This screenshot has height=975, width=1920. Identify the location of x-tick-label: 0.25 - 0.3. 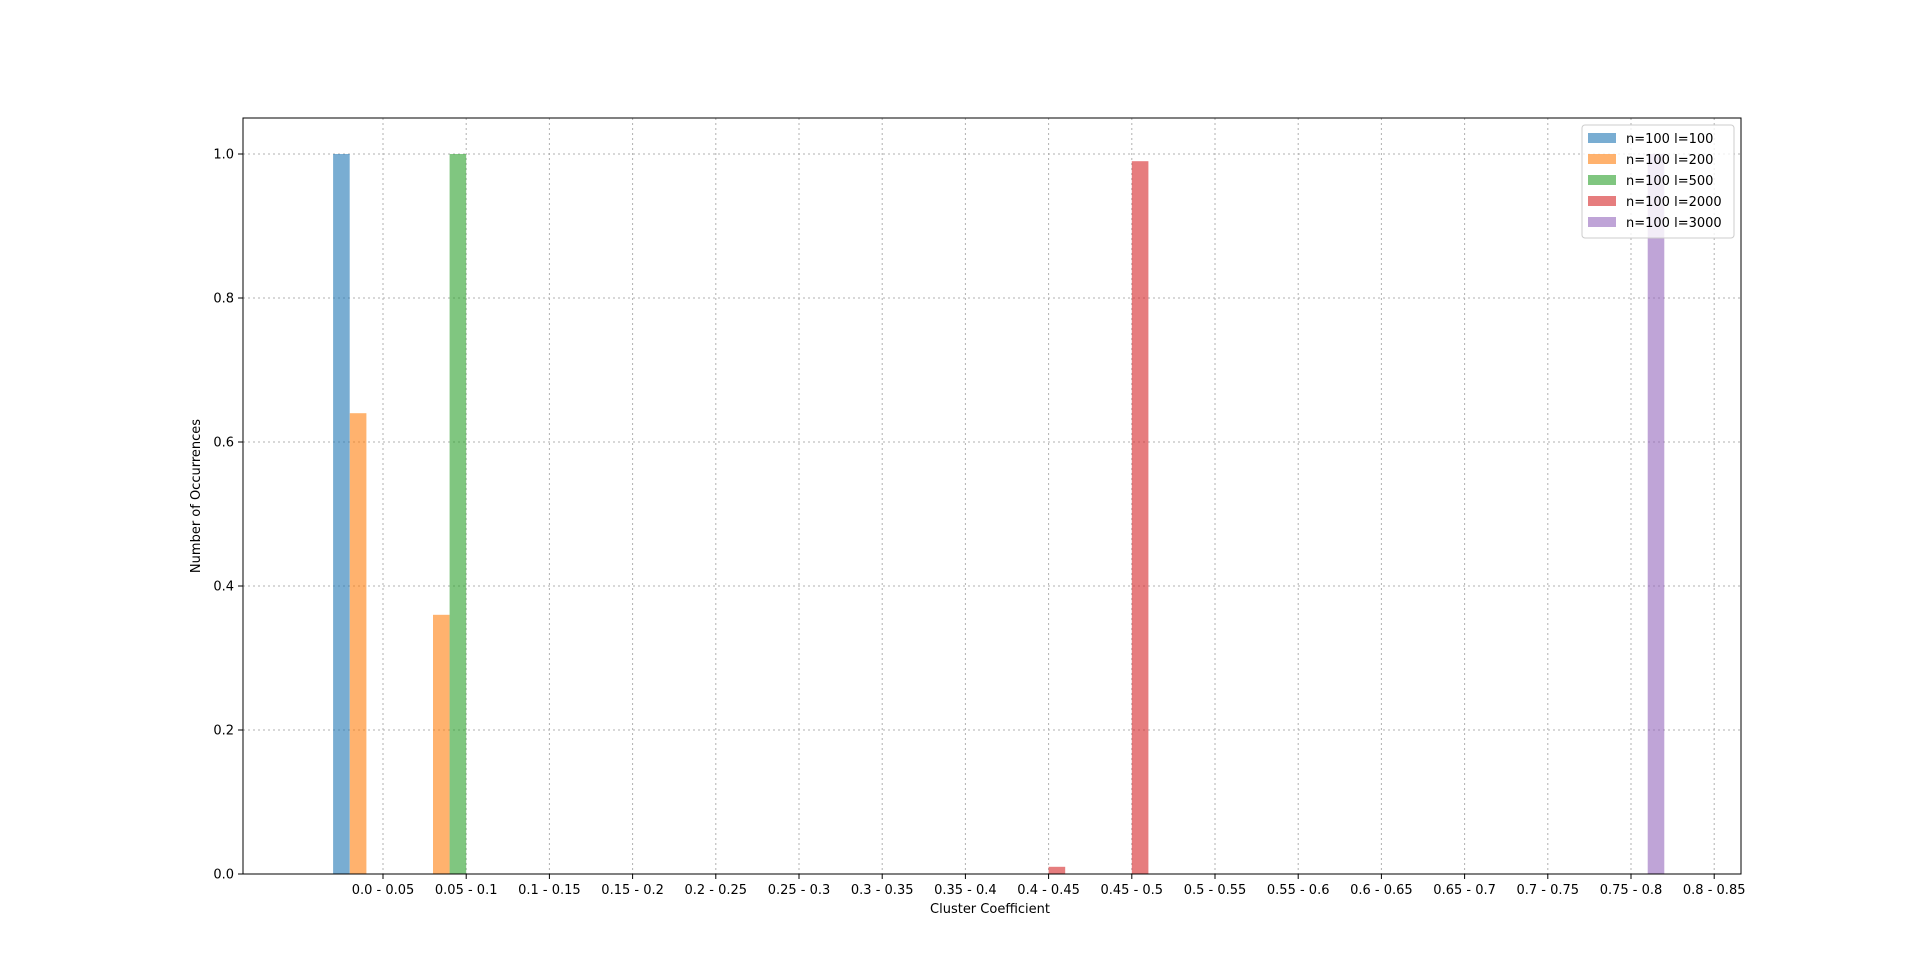
(799, 890).